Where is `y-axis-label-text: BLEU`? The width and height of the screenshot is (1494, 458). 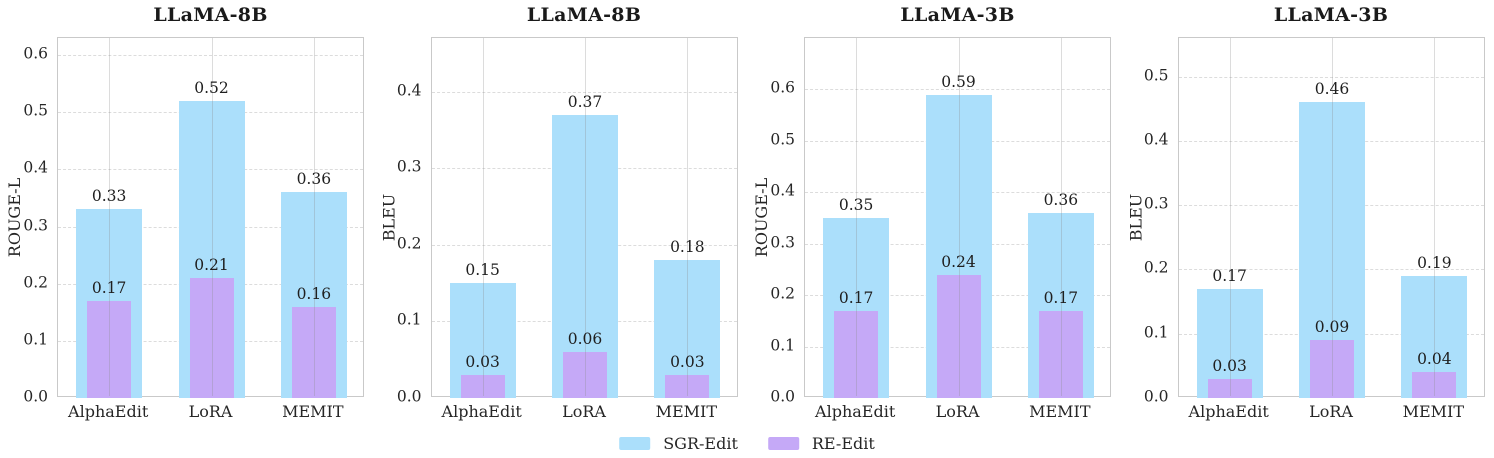 y-axis-label-text: BLEU is located at coordinates (389, 217).